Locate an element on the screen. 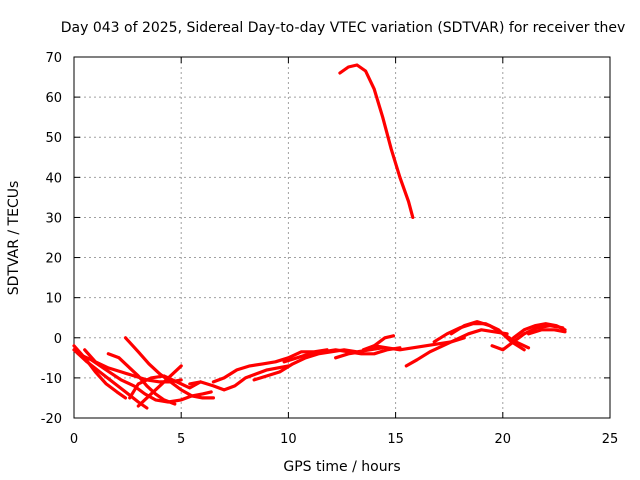  x-tick-label: 10 is located at coordinates (288, 439).